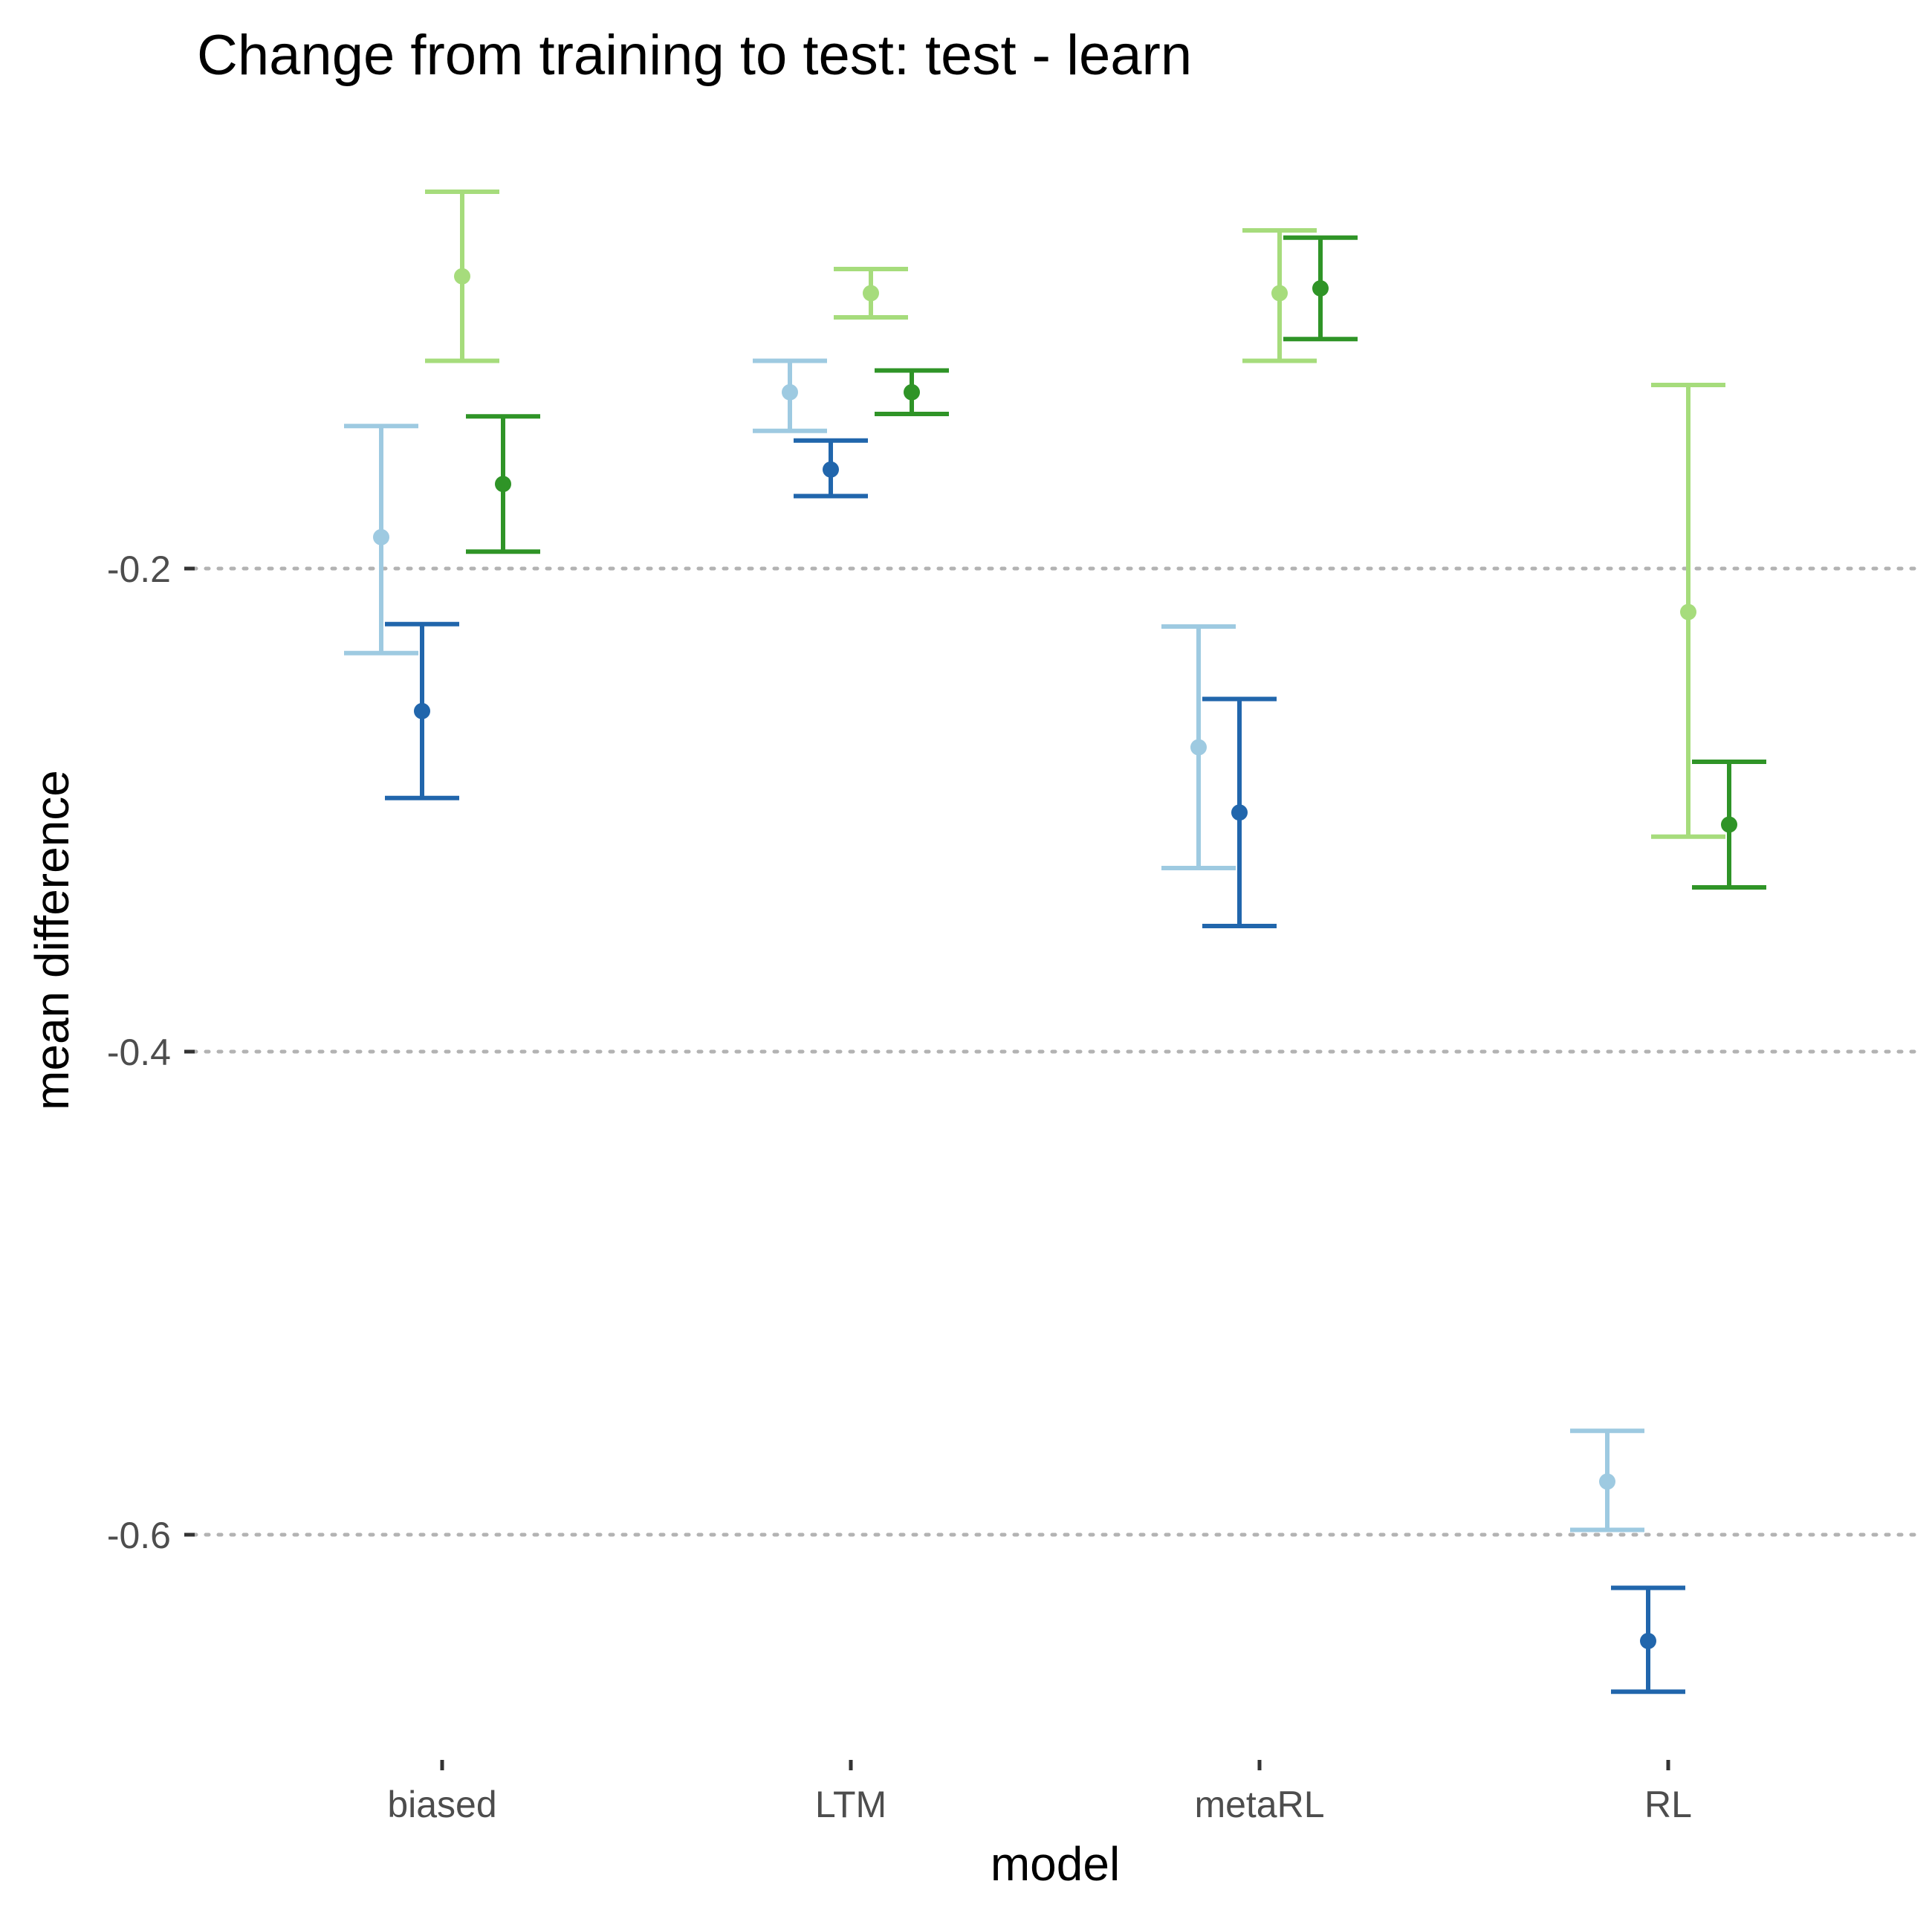 The height and width of the screenshot is (1913, 1932). Describe the element at coordinates (139, 569) in the screenshot. I see `y-tick-label: -0.2` at that location.